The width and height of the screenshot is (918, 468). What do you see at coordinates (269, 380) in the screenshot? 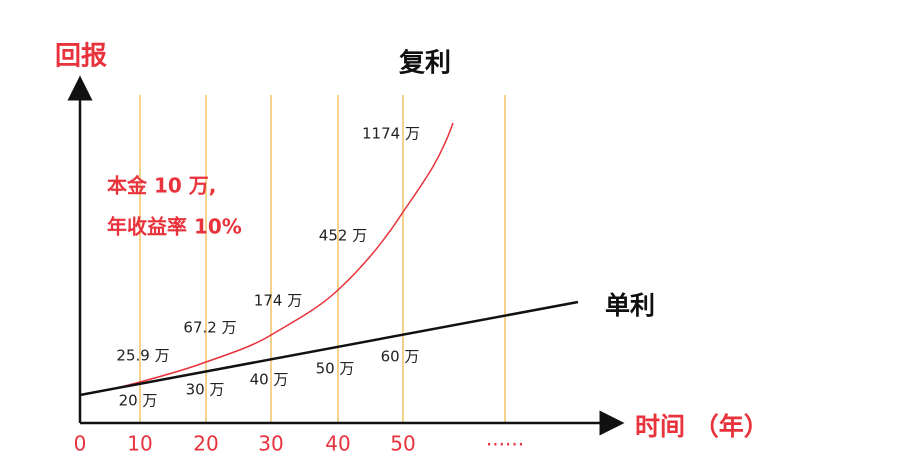
I see `simple-label: 40 万` at bounding box center [269, 380].